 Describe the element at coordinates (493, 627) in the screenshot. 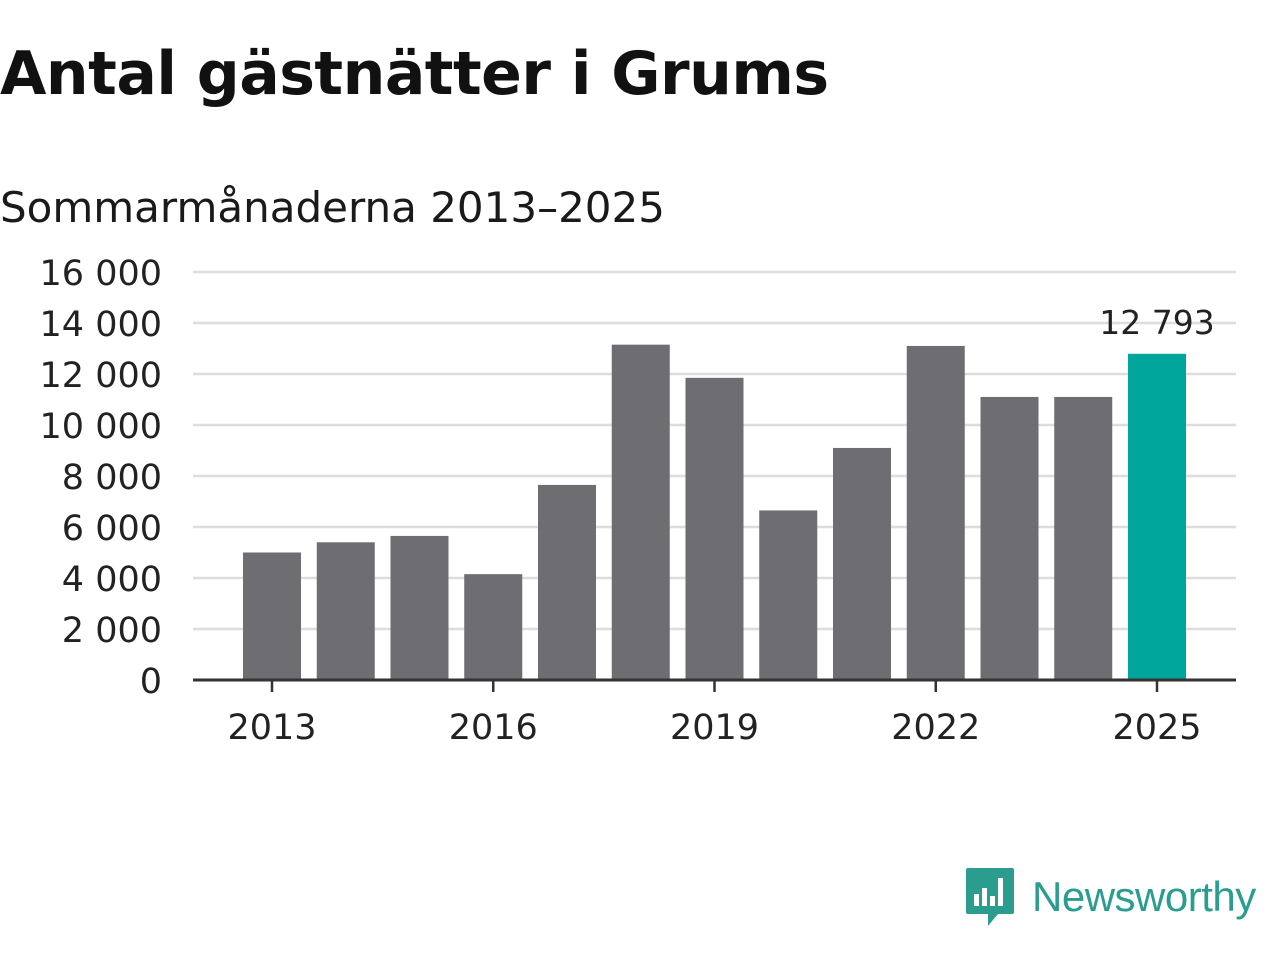

I see `bar-2016` at that location.